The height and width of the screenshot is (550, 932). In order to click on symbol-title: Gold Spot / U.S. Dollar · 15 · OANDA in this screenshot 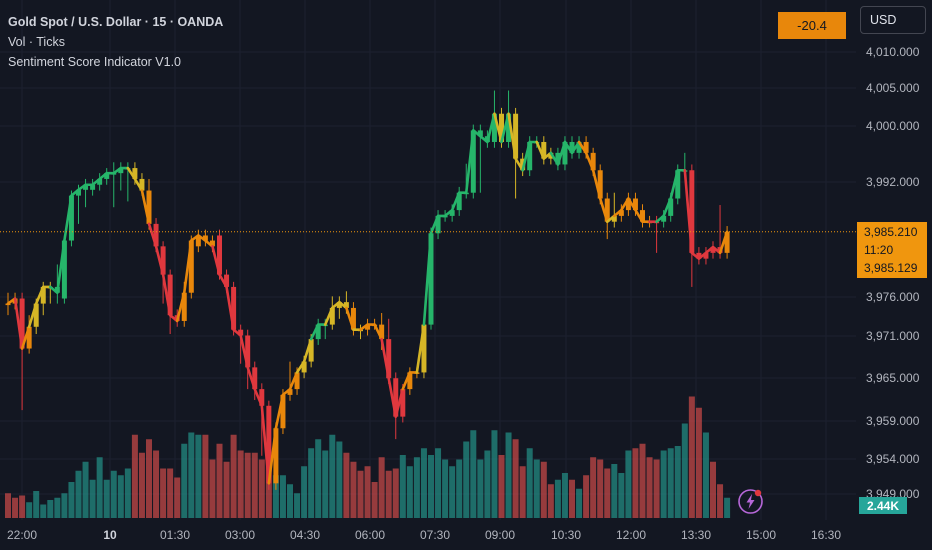, I will do `click(116, 22)`.